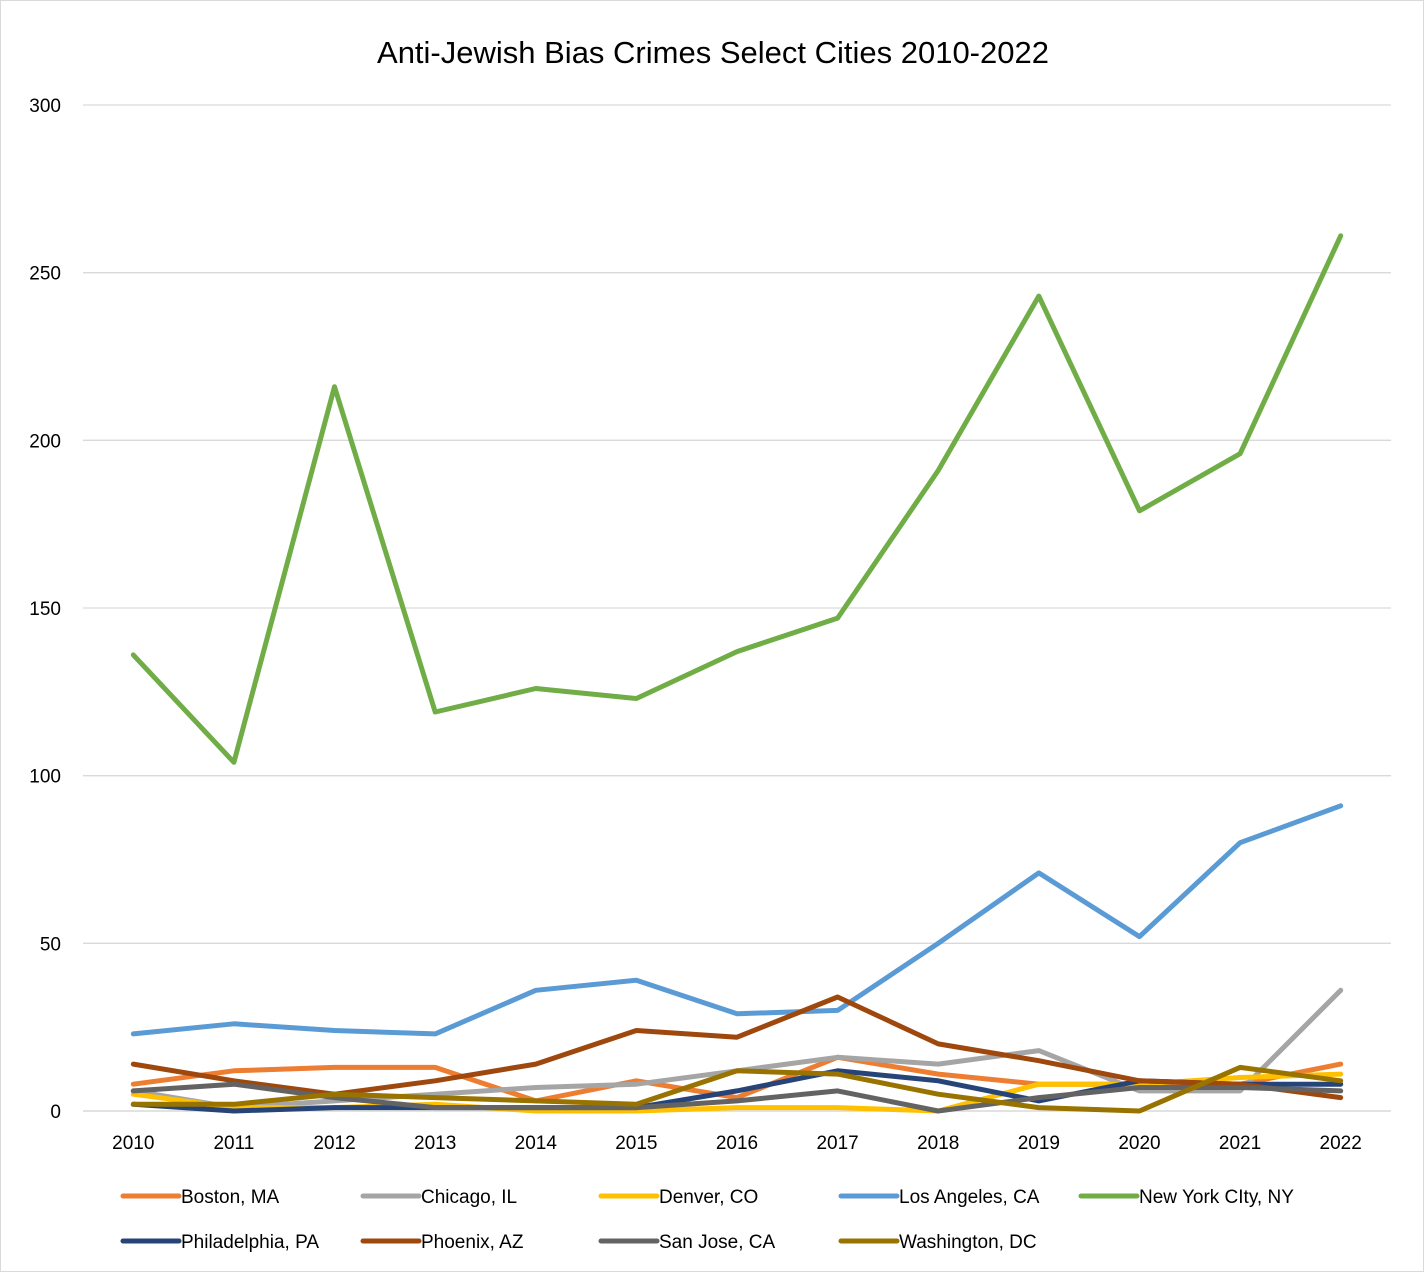  I want to click on x-tick-label: 2013, so click(435, 1143).